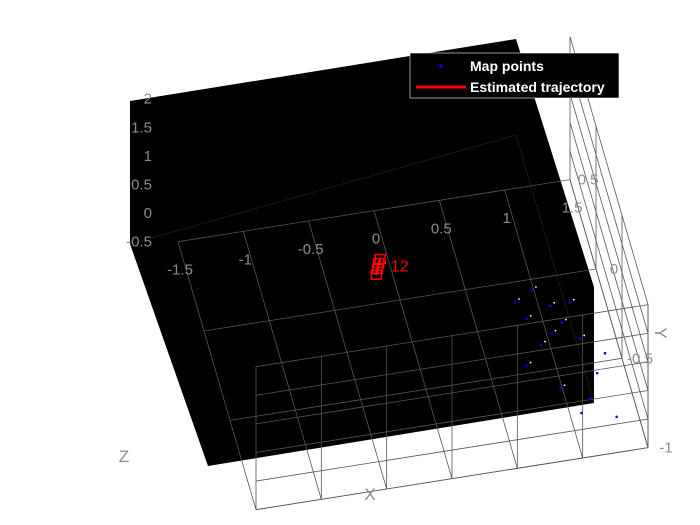 This screenshot has width=700, height=525. What do you see at coordinates (506, 218) in the screenshot?
I see `x-tick-label: 1` at bounding box center [506, 218].